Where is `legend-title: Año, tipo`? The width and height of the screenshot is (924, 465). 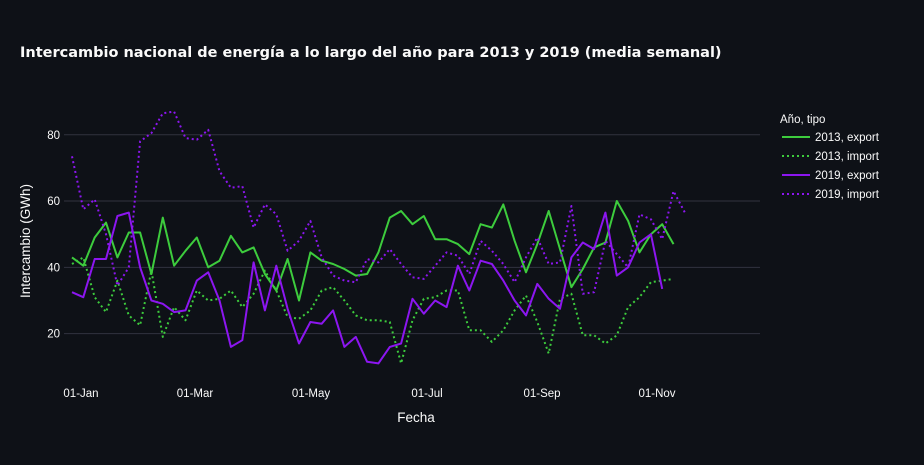
legend-title: Año, tipo is located at coordinates (802, 120).